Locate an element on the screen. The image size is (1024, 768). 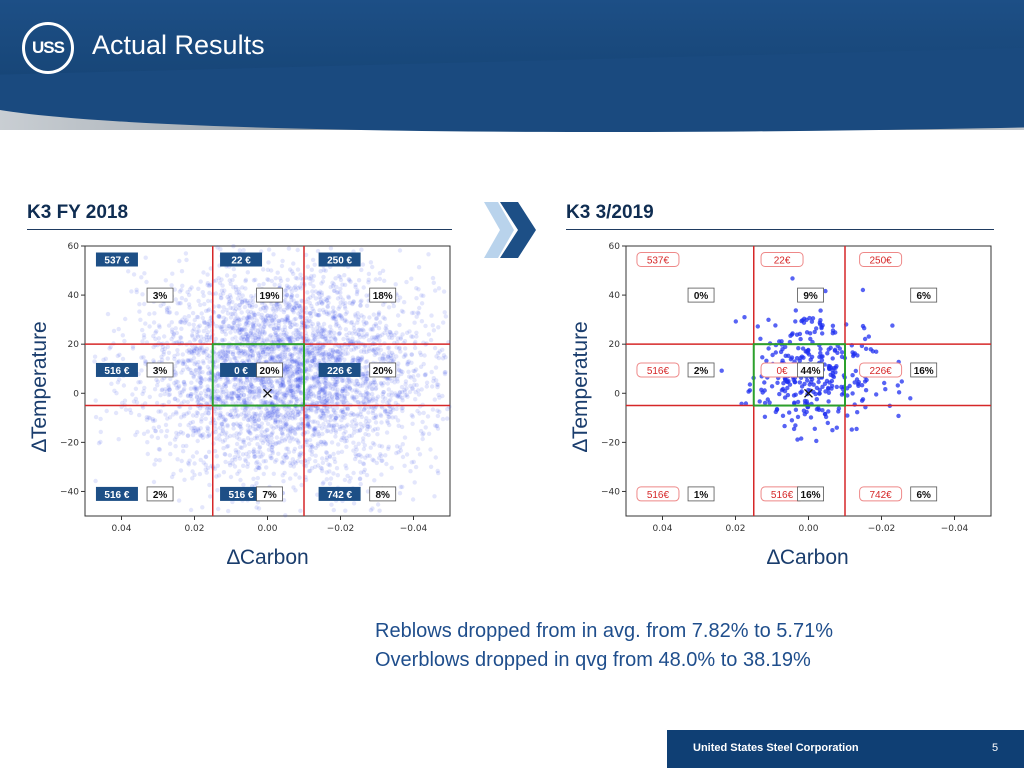
cell-cost-label: 742 € is located at coordinates (339, 495).